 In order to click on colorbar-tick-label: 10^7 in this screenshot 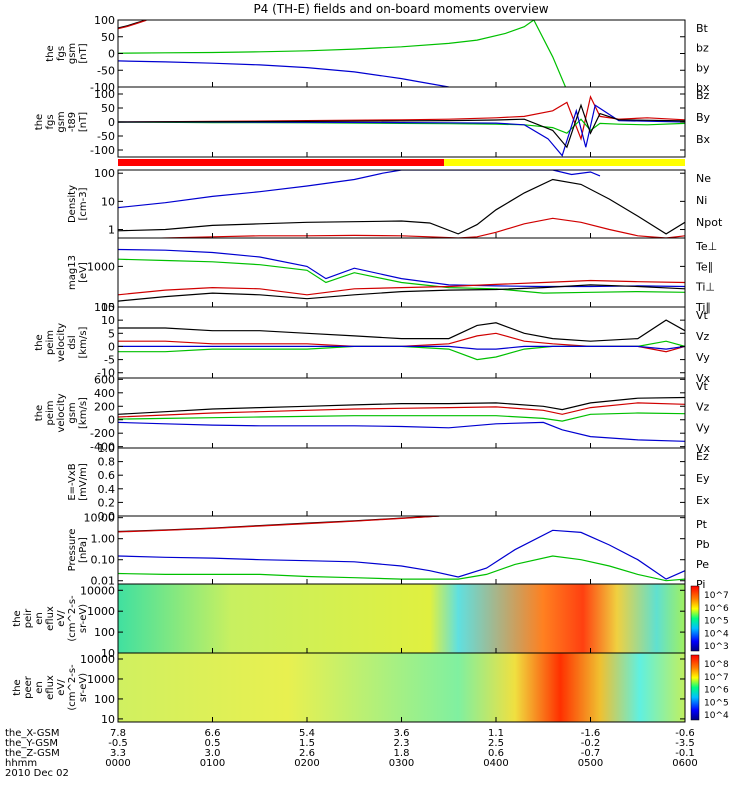, I will do `click(716, 596)`.